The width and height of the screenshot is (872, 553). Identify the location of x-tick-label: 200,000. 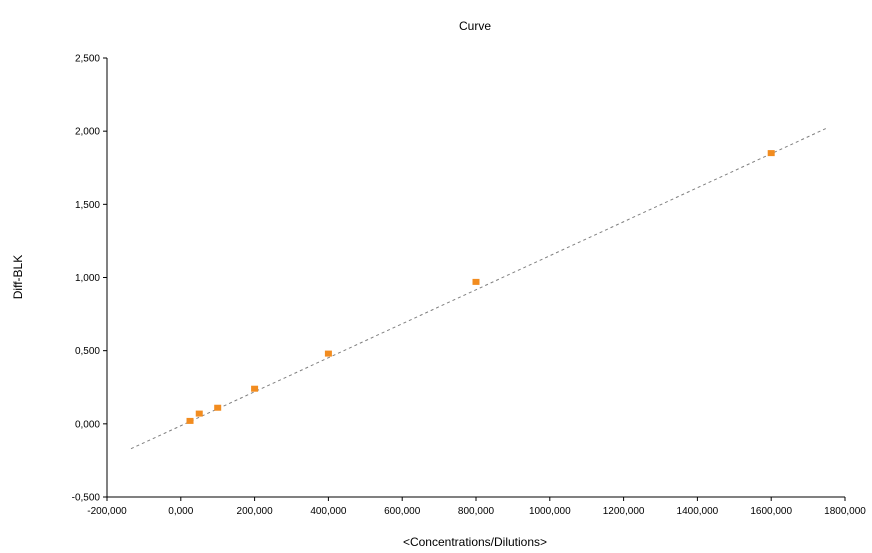
(255, 511).